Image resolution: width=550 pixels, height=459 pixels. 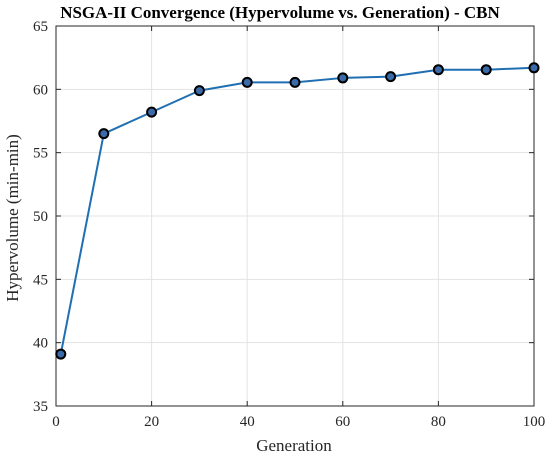 I want to click on y-tick-label: 35, so click(x=40, y=407).